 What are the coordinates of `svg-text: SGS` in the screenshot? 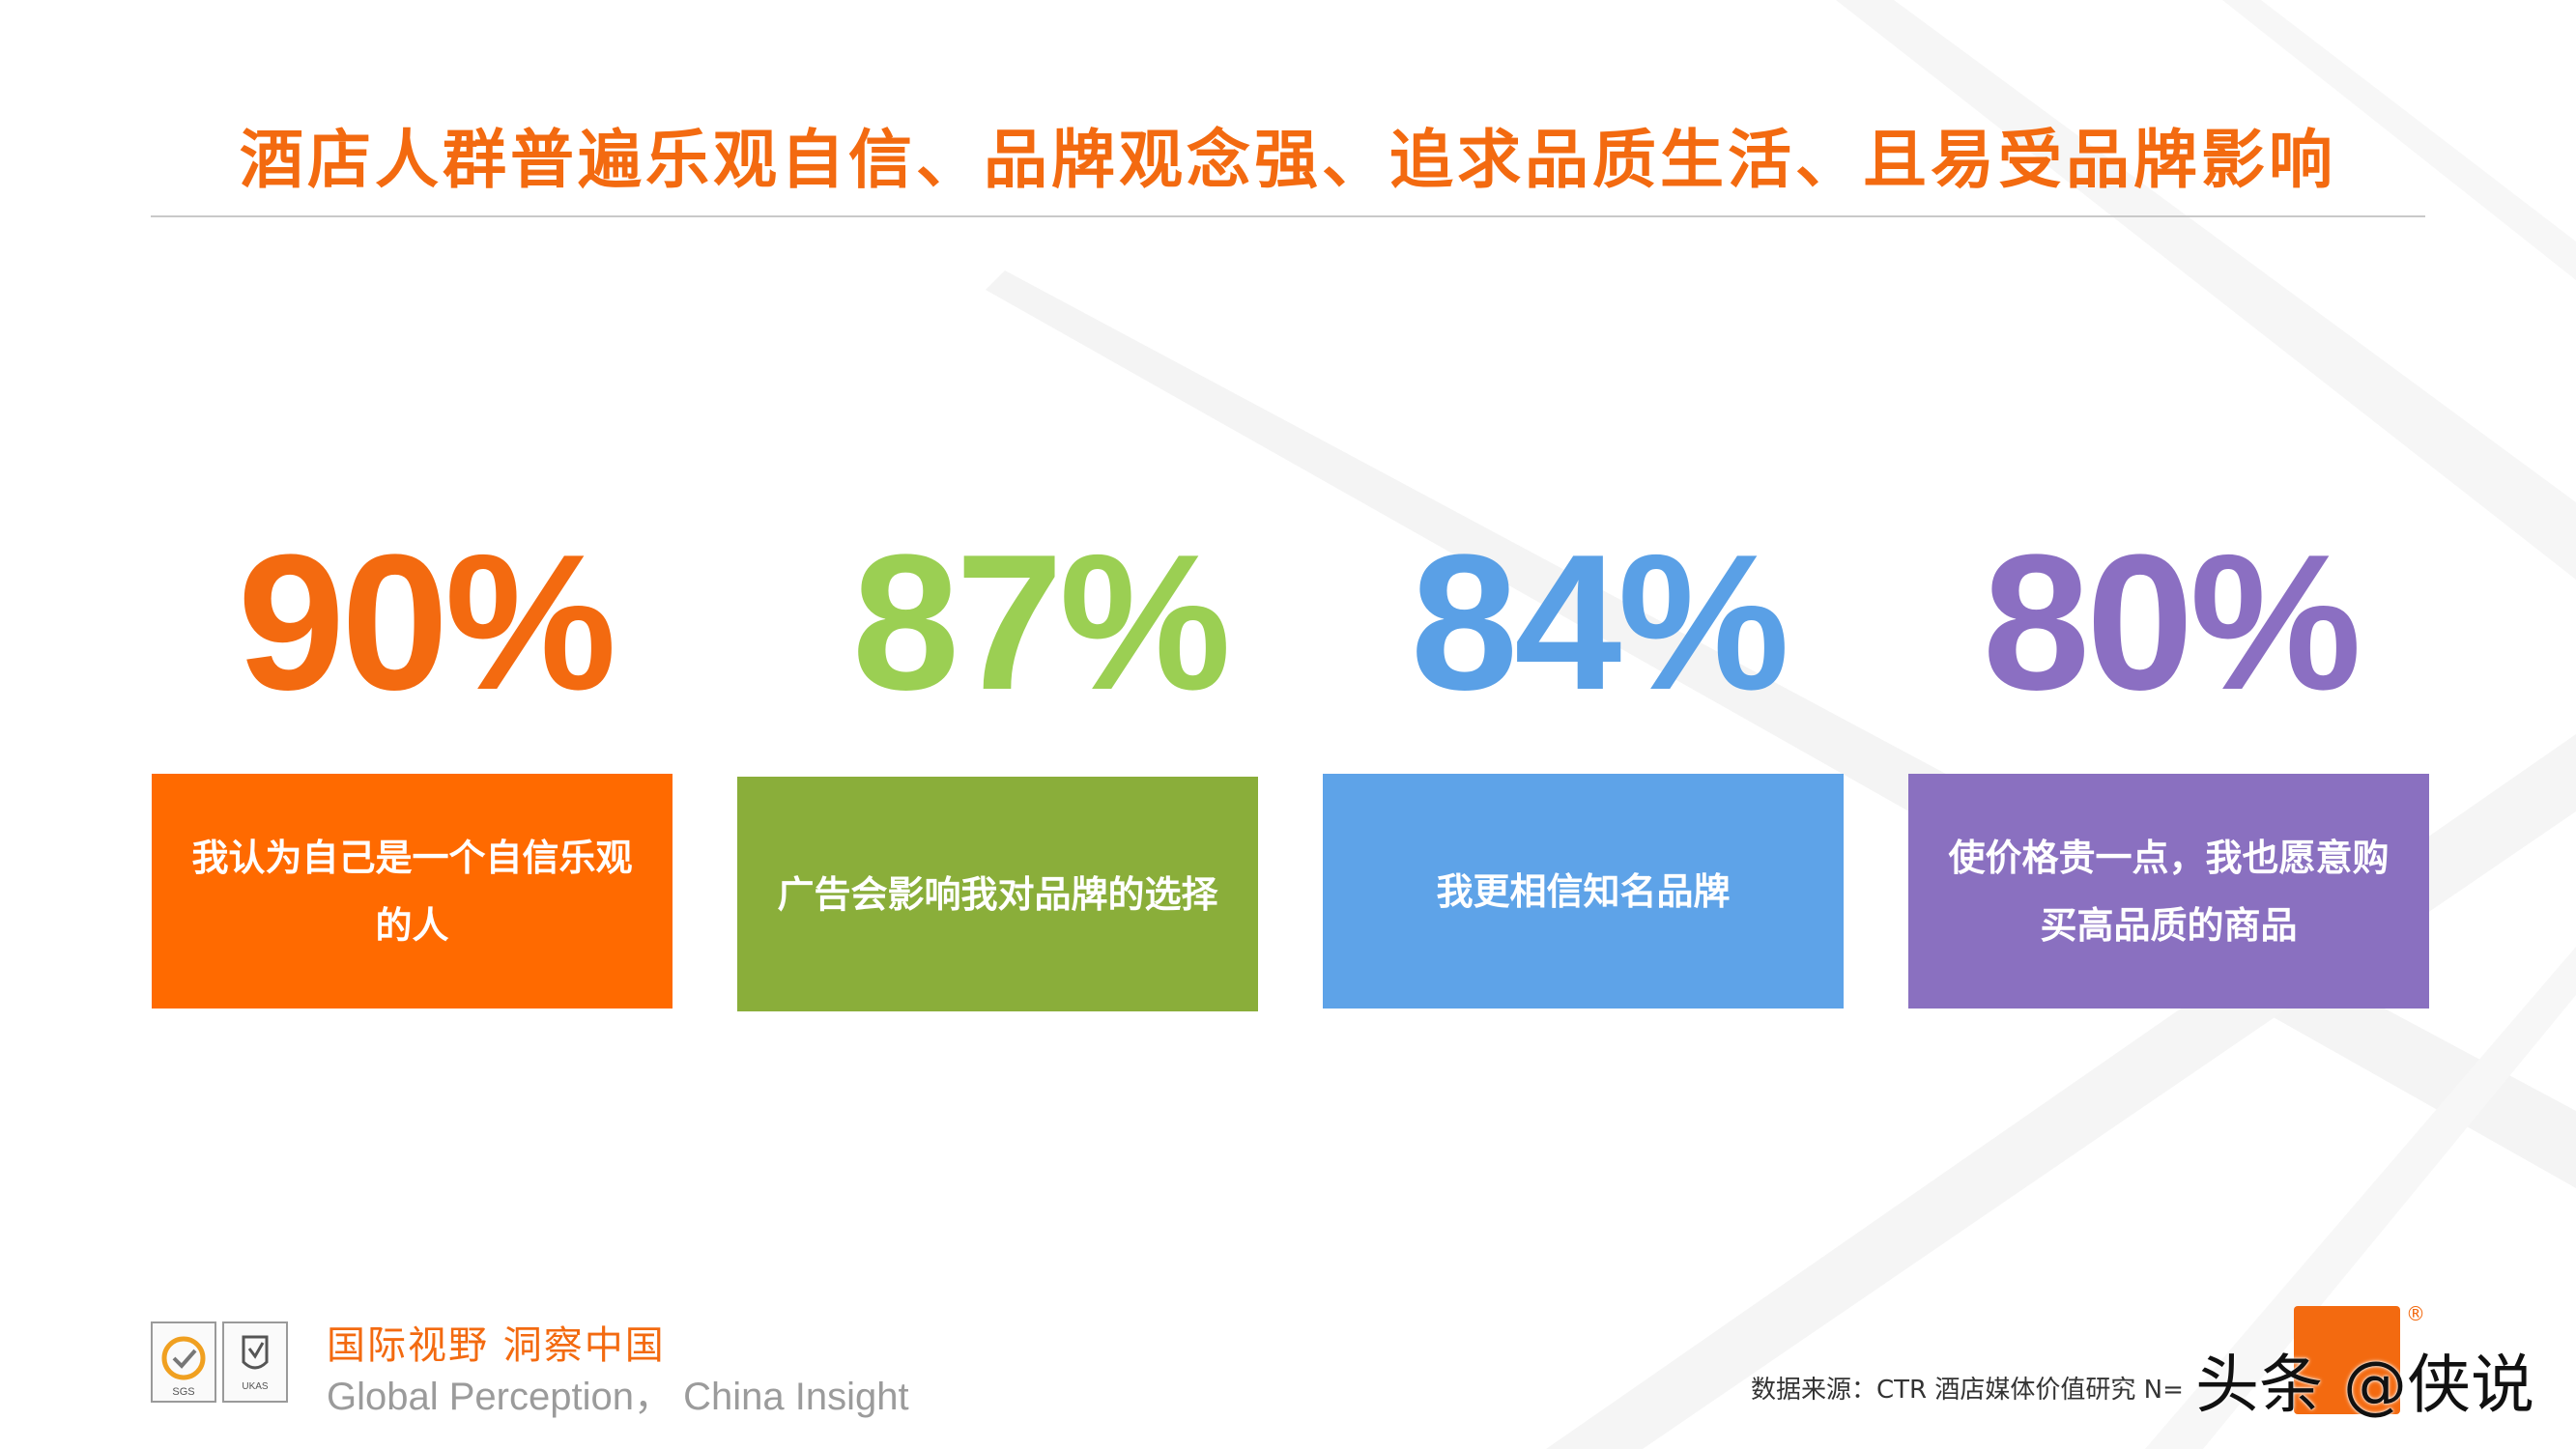 It's located at (183, 1392).